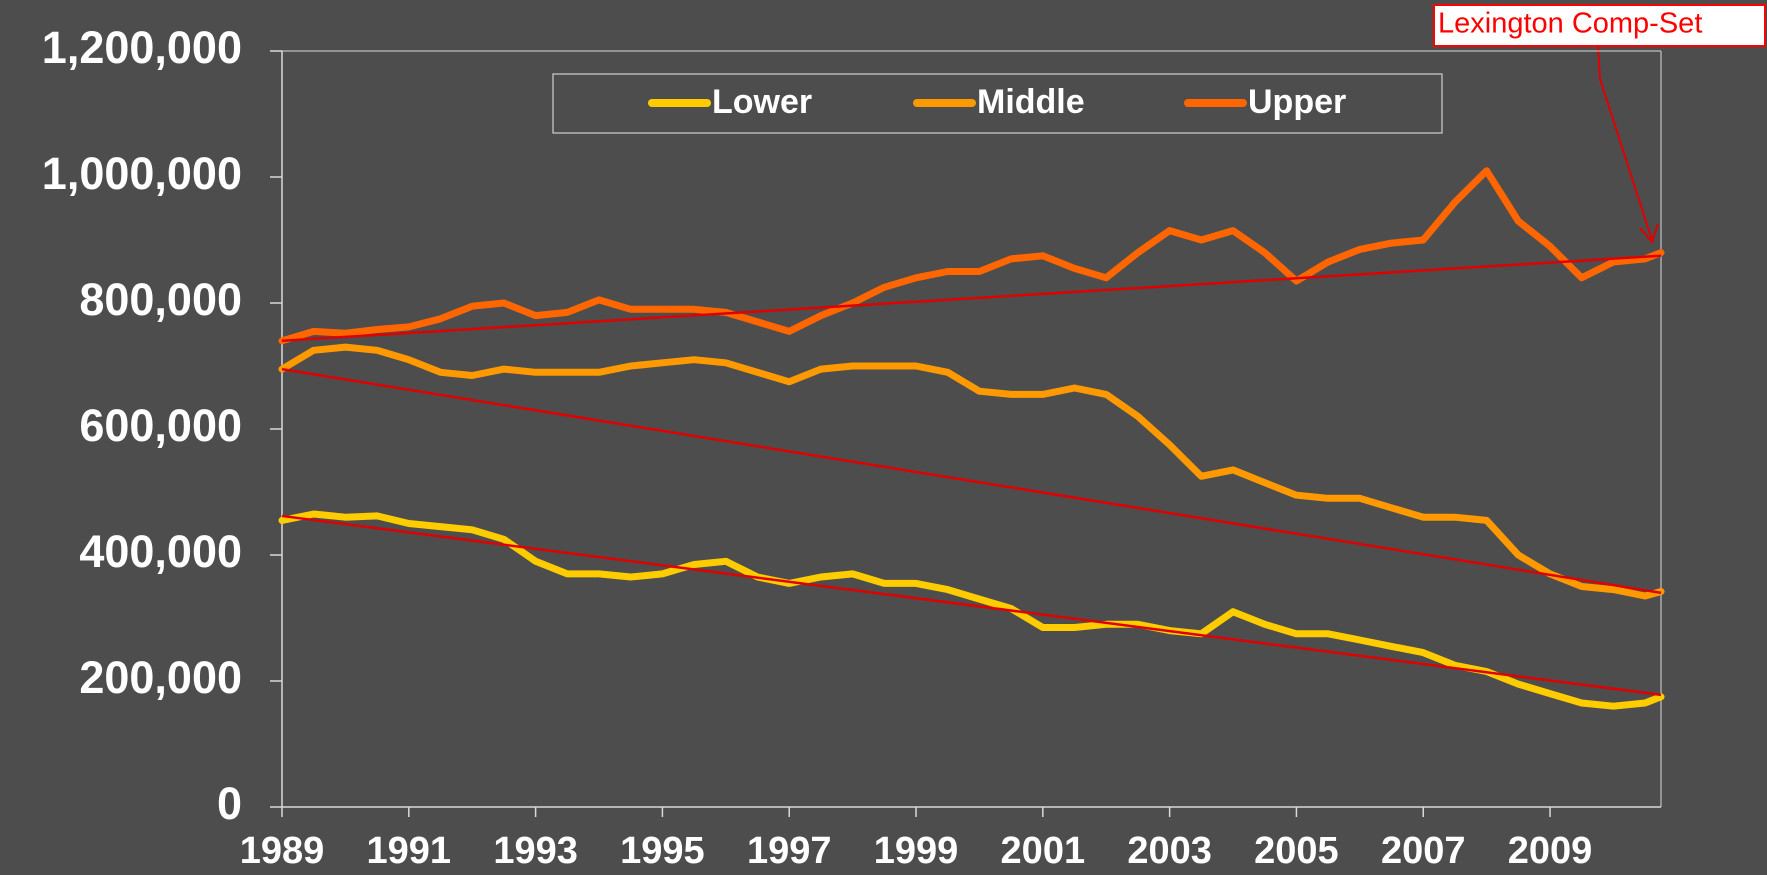 Image resolution: width=1767 pixels, height=875 pixels. Describe the element at coordinates (160, 551) in the screenshot. I see `y-tick-label: 400,000` at that location.